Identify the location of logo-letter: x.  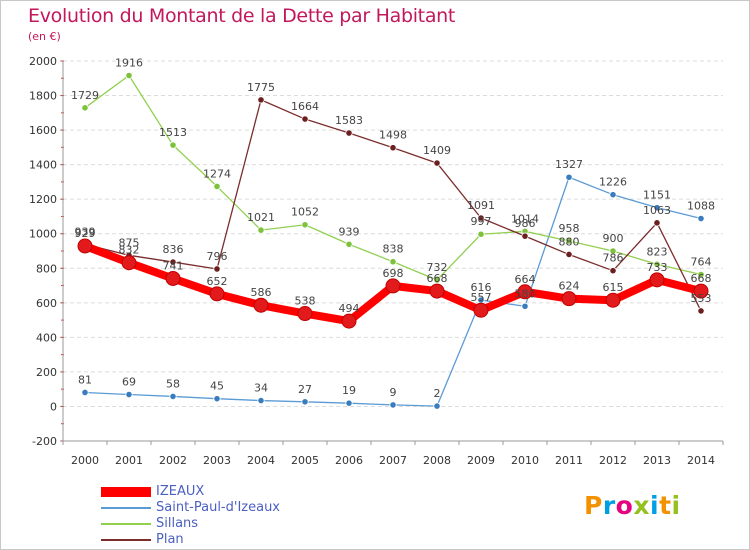
(641, 505).